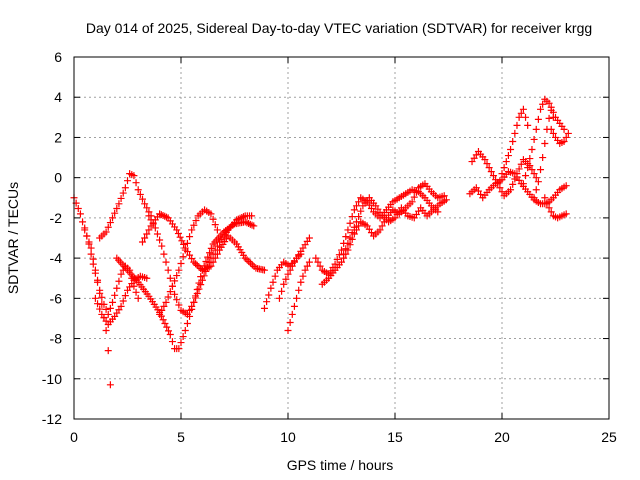 The height and width of the screenshot is (480, 640). What do you see at coordinates (181, 437) in the screenshot?
I see `x-tick-label: 5` at bounding box center [181, 437].